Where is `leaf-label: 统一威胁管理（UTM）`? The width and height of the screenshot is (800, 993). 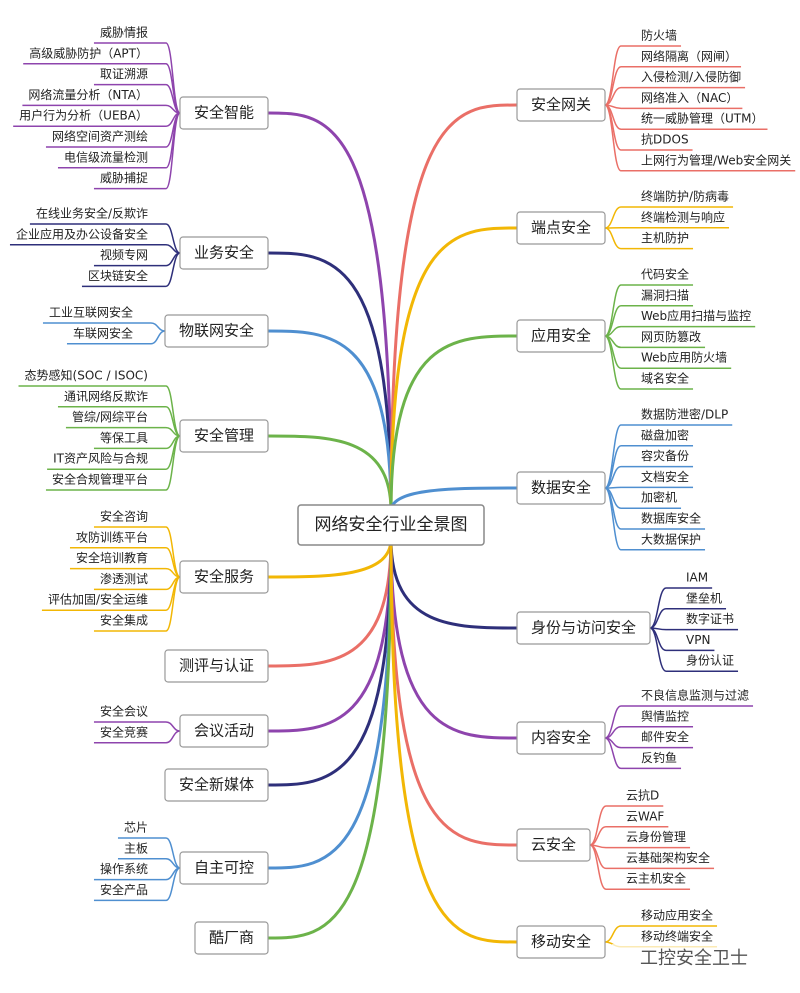 leaf-label: 统一威胁管理（UTM） is located at coordinates (702, 118).